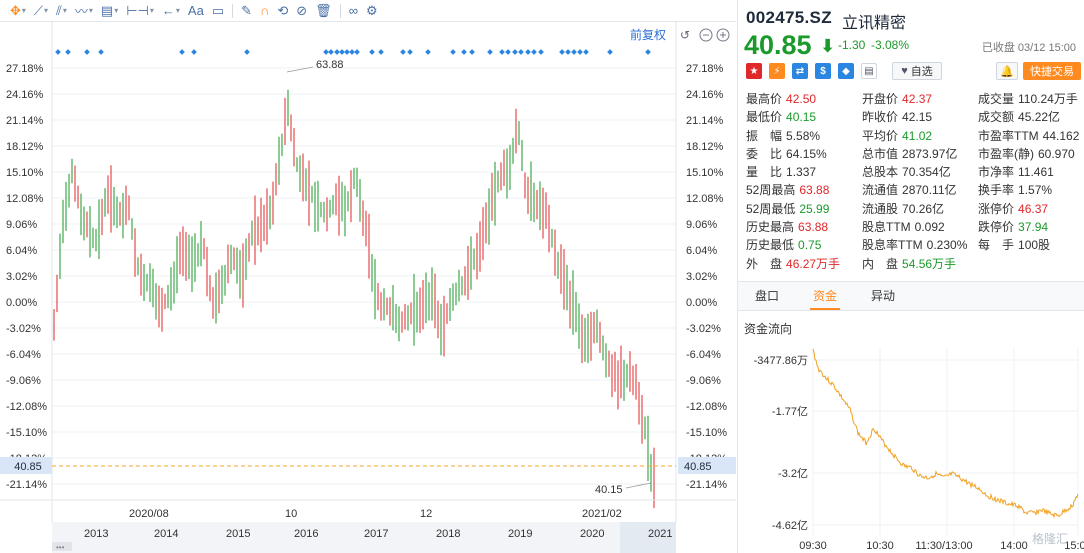 This screenshot has height=553, width=1084. What do you see at coordinates (882, 296) in the screenshot?
I see `panel-tab: 异动` at bounding box center [882, 296].